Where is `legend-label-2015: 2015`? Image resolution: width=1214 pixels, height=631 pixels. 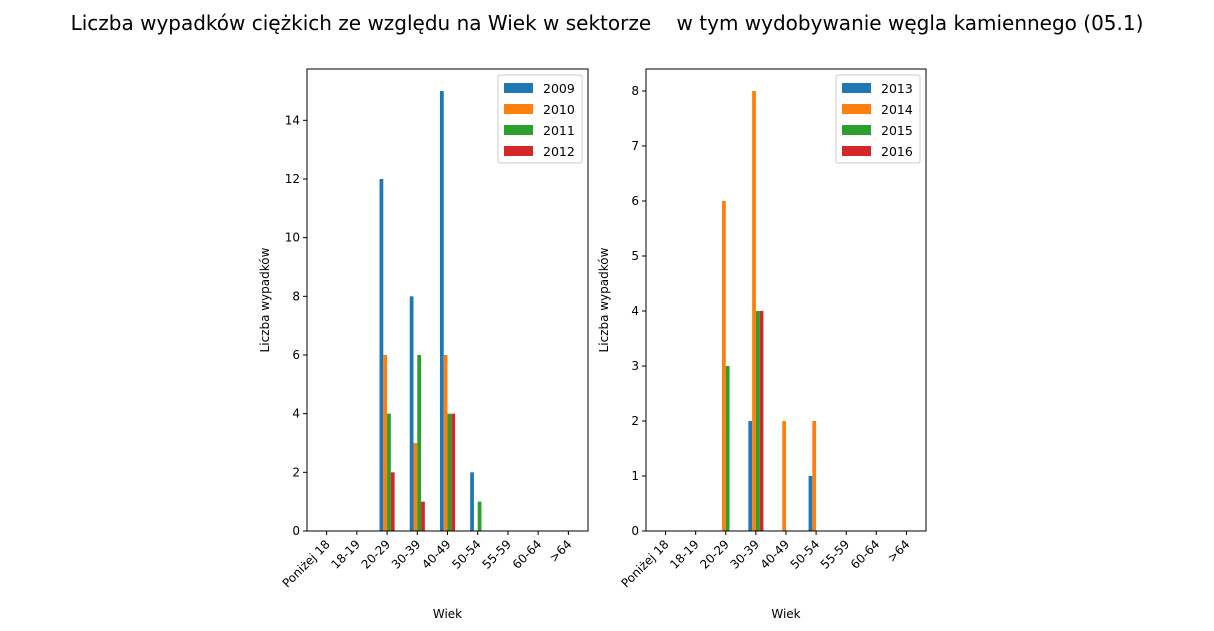
legend-label-2015: 2015 is located at coordinates (897, 130).